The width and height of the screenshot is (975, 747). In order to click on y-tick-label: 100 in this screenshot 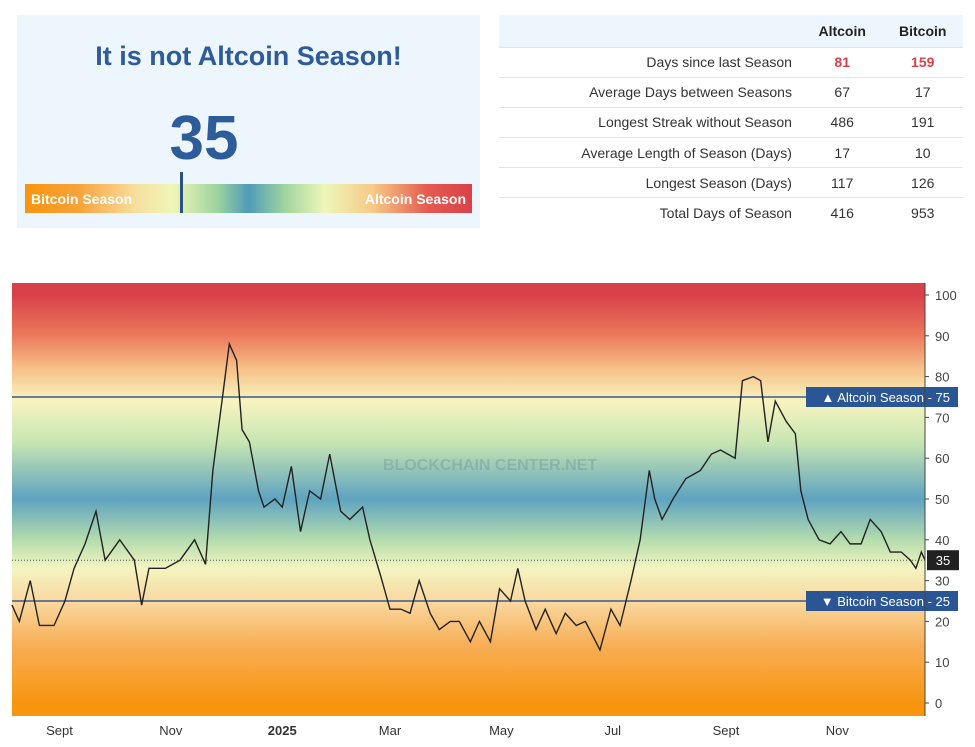, I will do `click(946, 295)`.